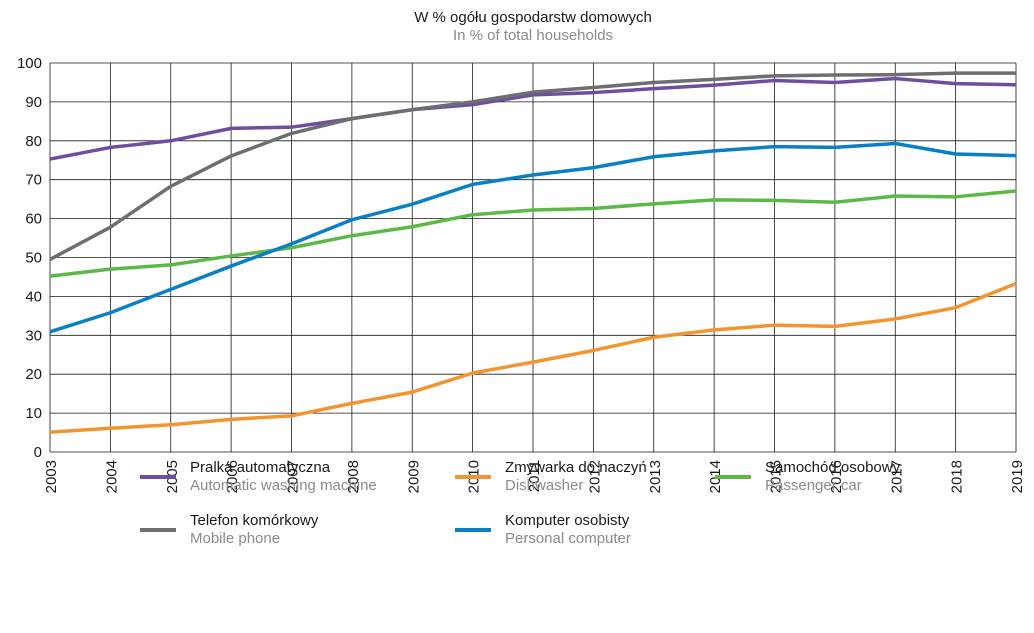 This screenshot has height=633, width=1034. Describe the element at coordinates (254, 520) in the screenshot. I see `legend-label: Telefon komórkowy` at that location.